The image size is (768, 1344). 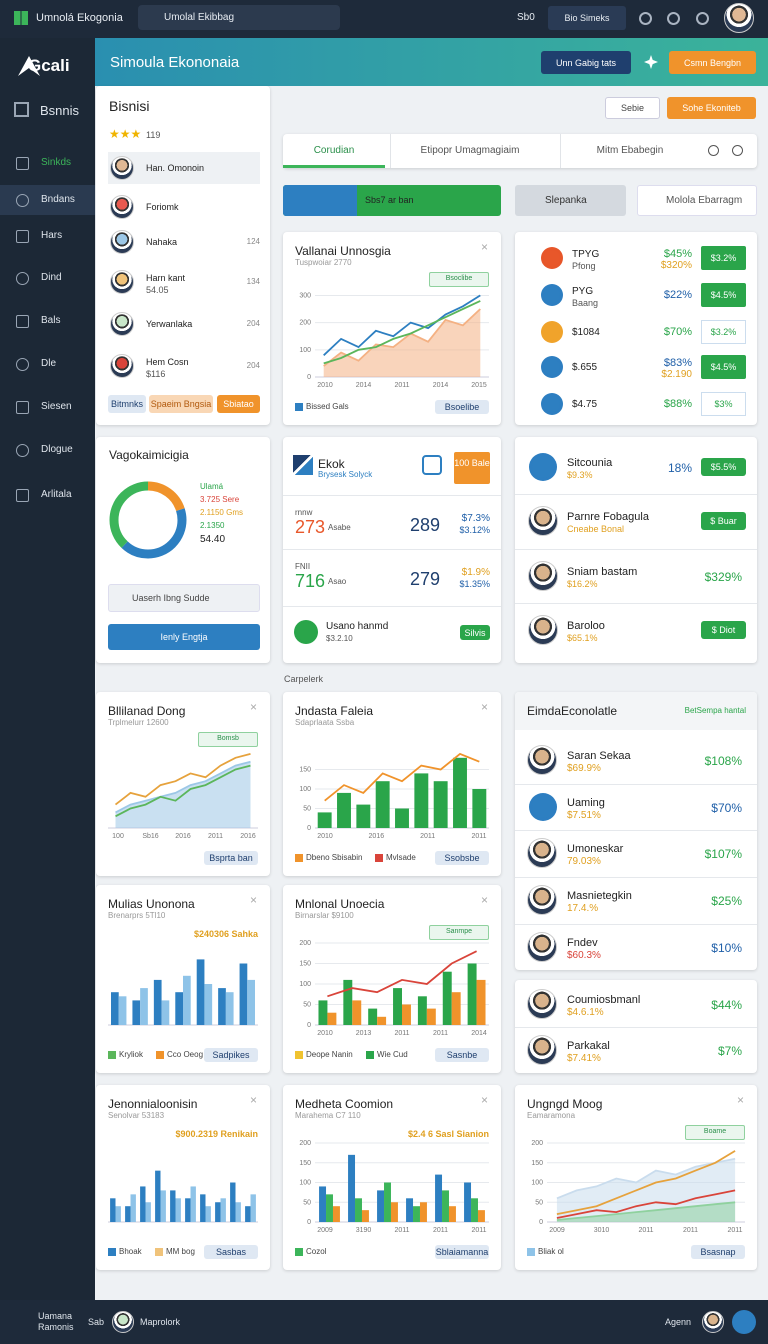 I want to click on contact-badge-label: $ Diot, so click(x=723, y=630).